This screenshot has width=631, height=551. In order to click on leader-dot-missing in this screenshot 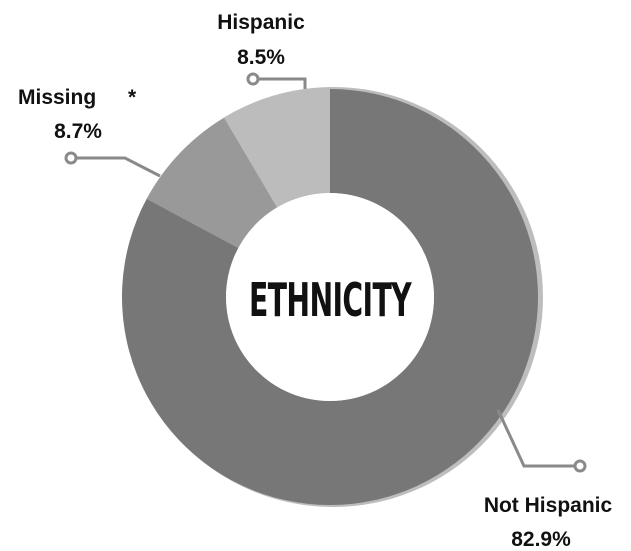, I will do `click(71, 158)`.